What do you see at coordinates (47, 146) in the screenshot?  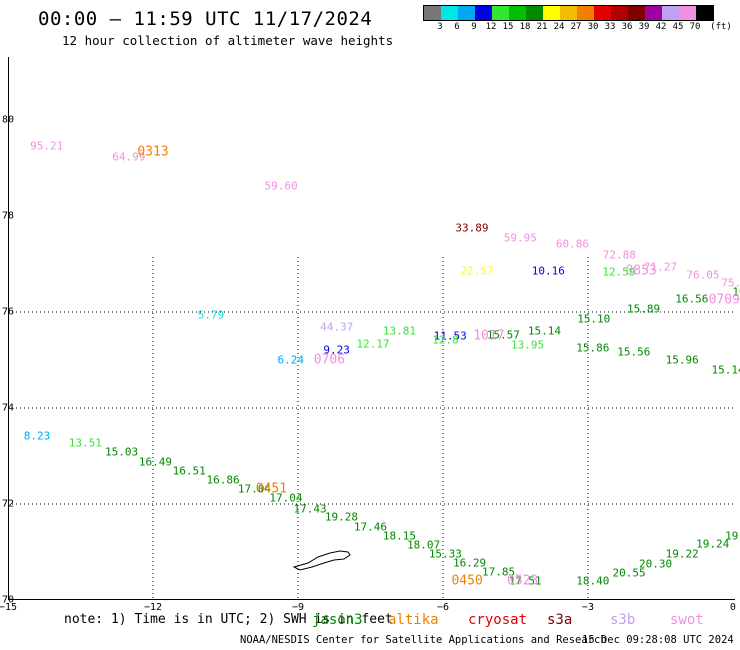 I see `wave-height-value: 95.21` at bounding box center [47, 146].